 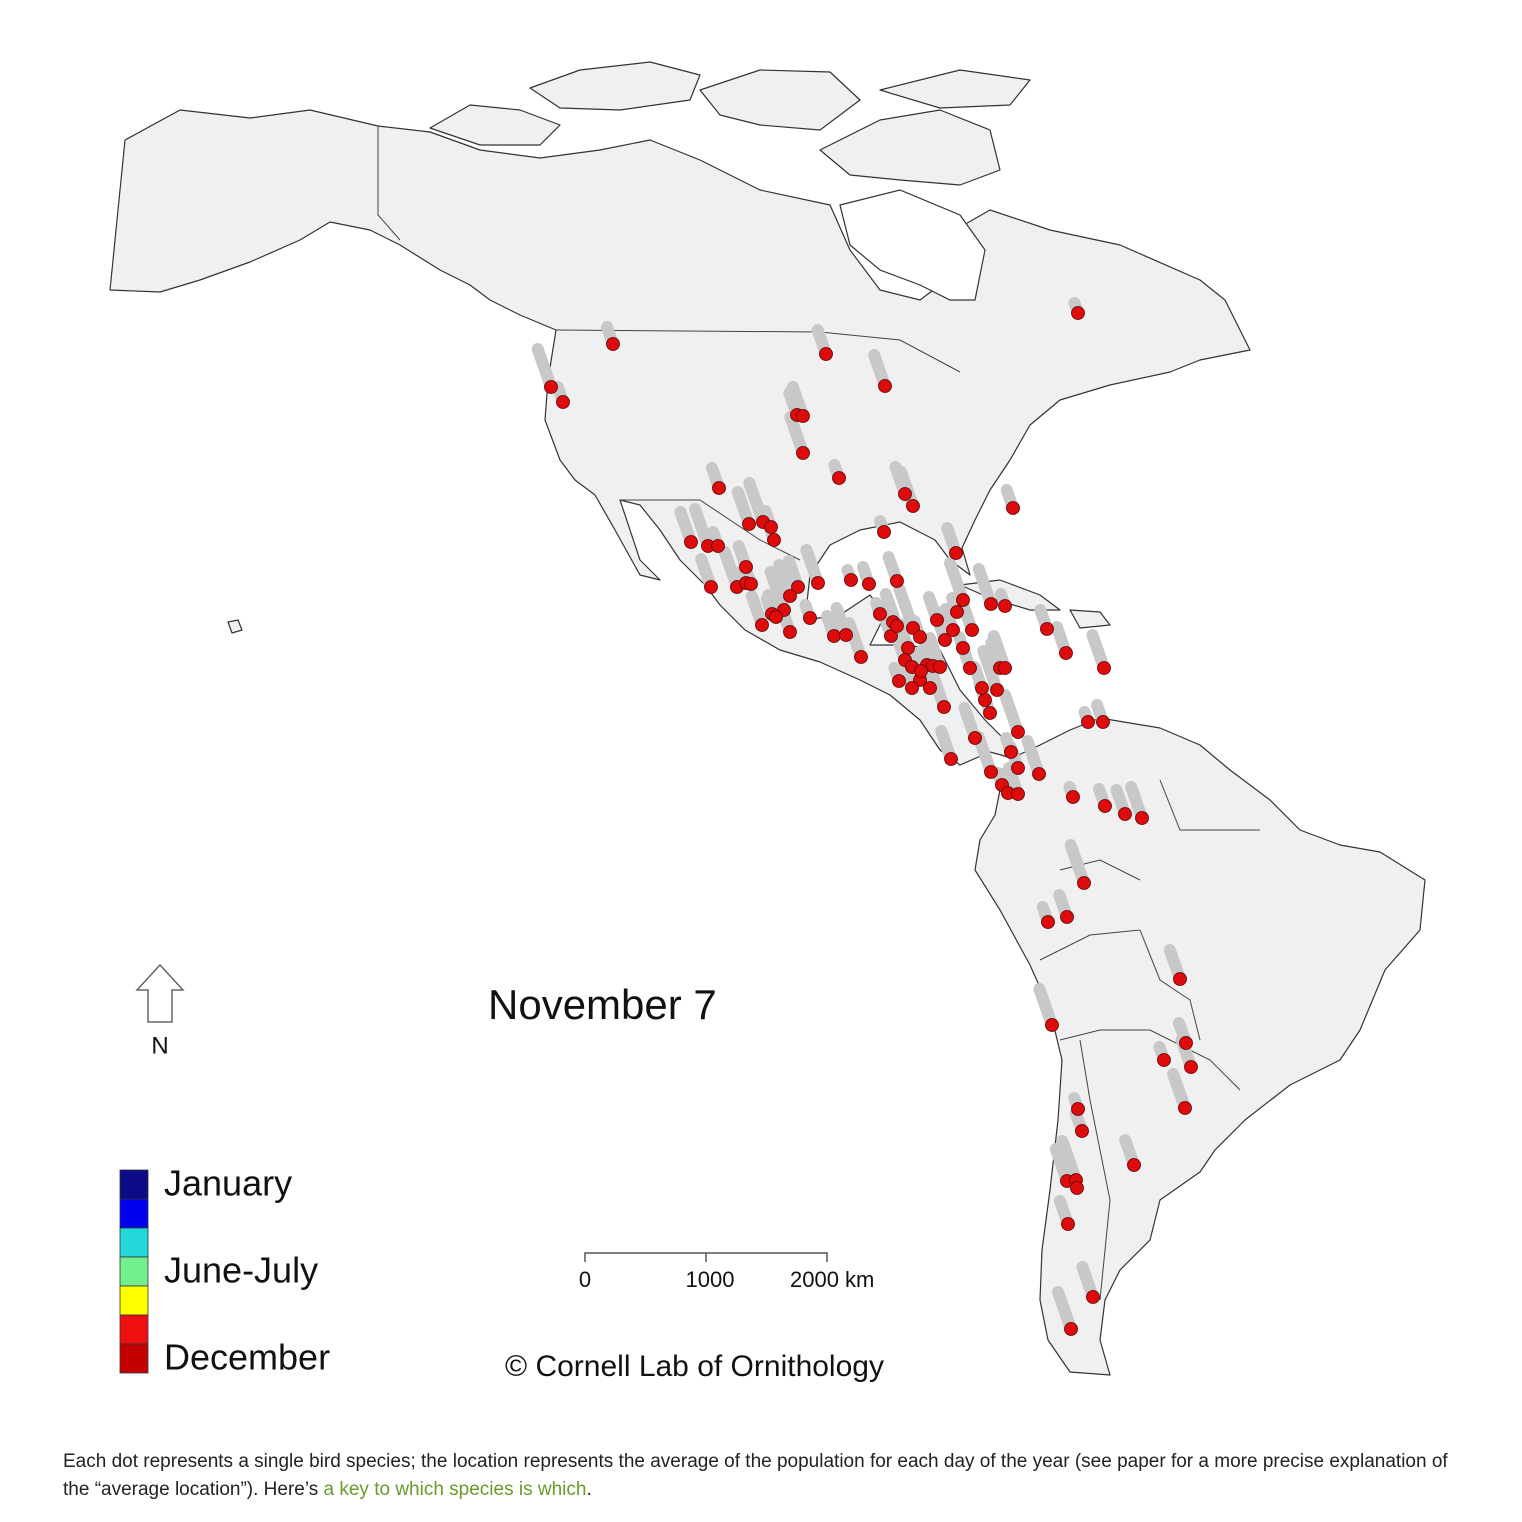 What do you see at coordinates (585, 1279) in the screenshot?
I see `scale-label: 0` at bounding box center [585, 1279].